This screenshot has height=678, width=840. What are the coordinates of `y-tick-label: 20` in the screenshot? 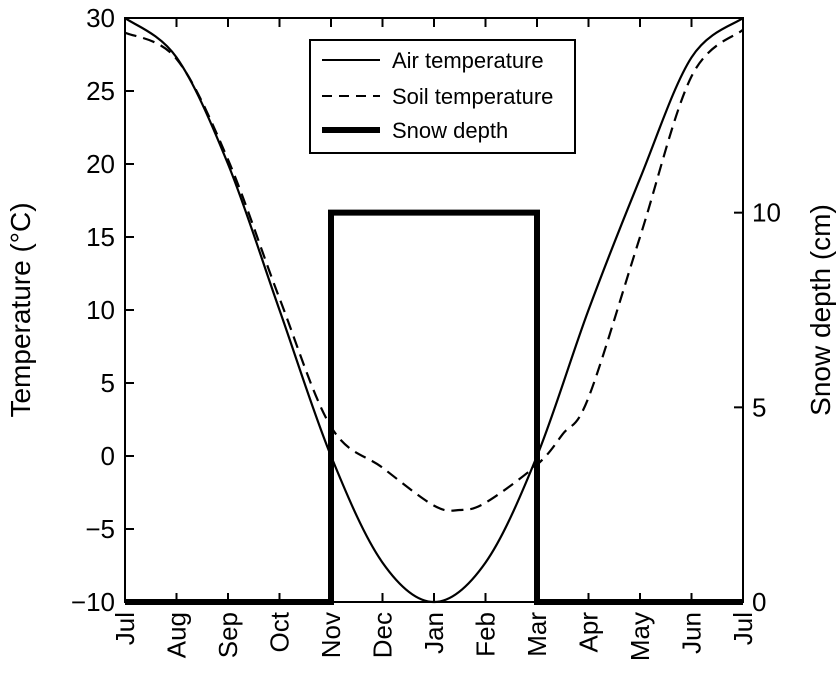 It's located at (100, 164).